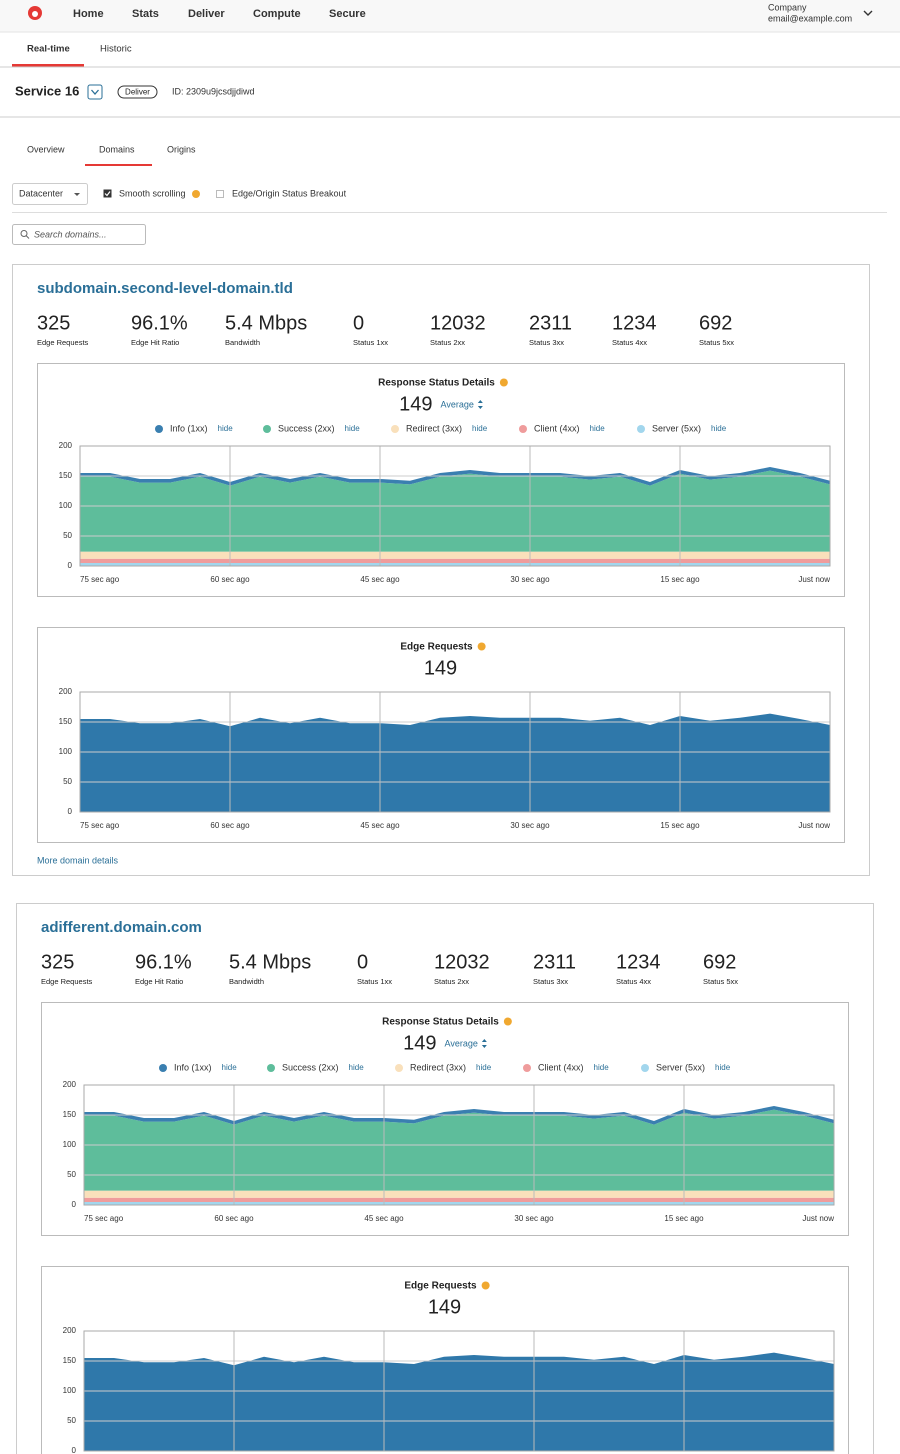 This screenshot has height=1454, width=900. What do you see at coordinates (206, 14) in the screenshot?
I see `nav-item: Deliver` at bounding box center [206, 14].